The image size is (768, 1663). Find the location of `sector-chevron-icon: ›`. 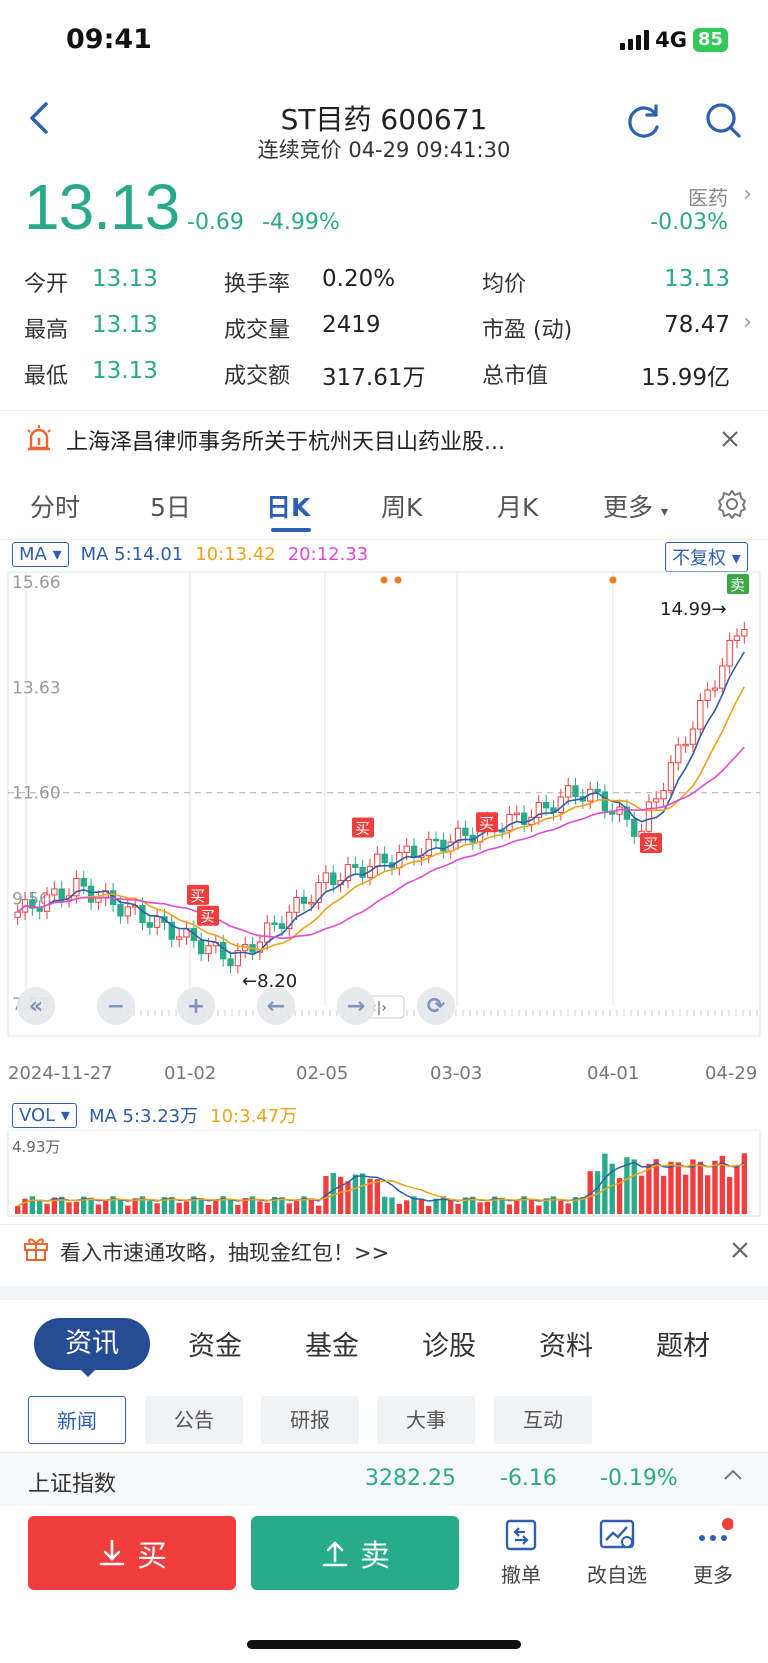

sector-chevron-icon: › is located at coordinates (747, 194).